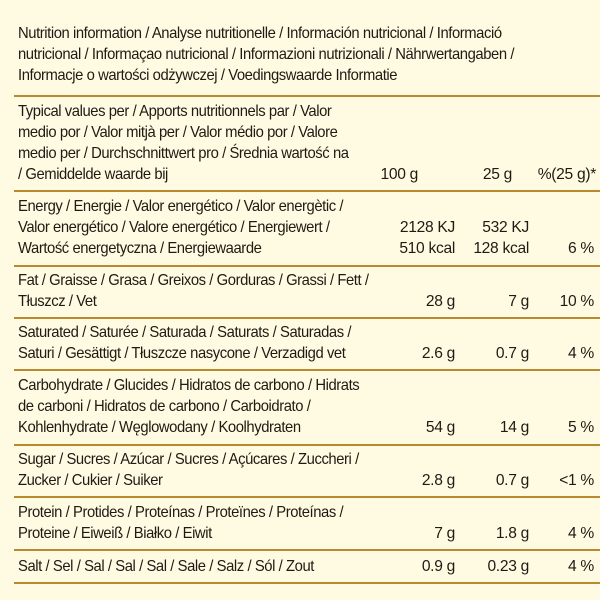  Describe the element at coordinates (399, 174) in the screenshot. I see `column-100g: 100 g` at that location.